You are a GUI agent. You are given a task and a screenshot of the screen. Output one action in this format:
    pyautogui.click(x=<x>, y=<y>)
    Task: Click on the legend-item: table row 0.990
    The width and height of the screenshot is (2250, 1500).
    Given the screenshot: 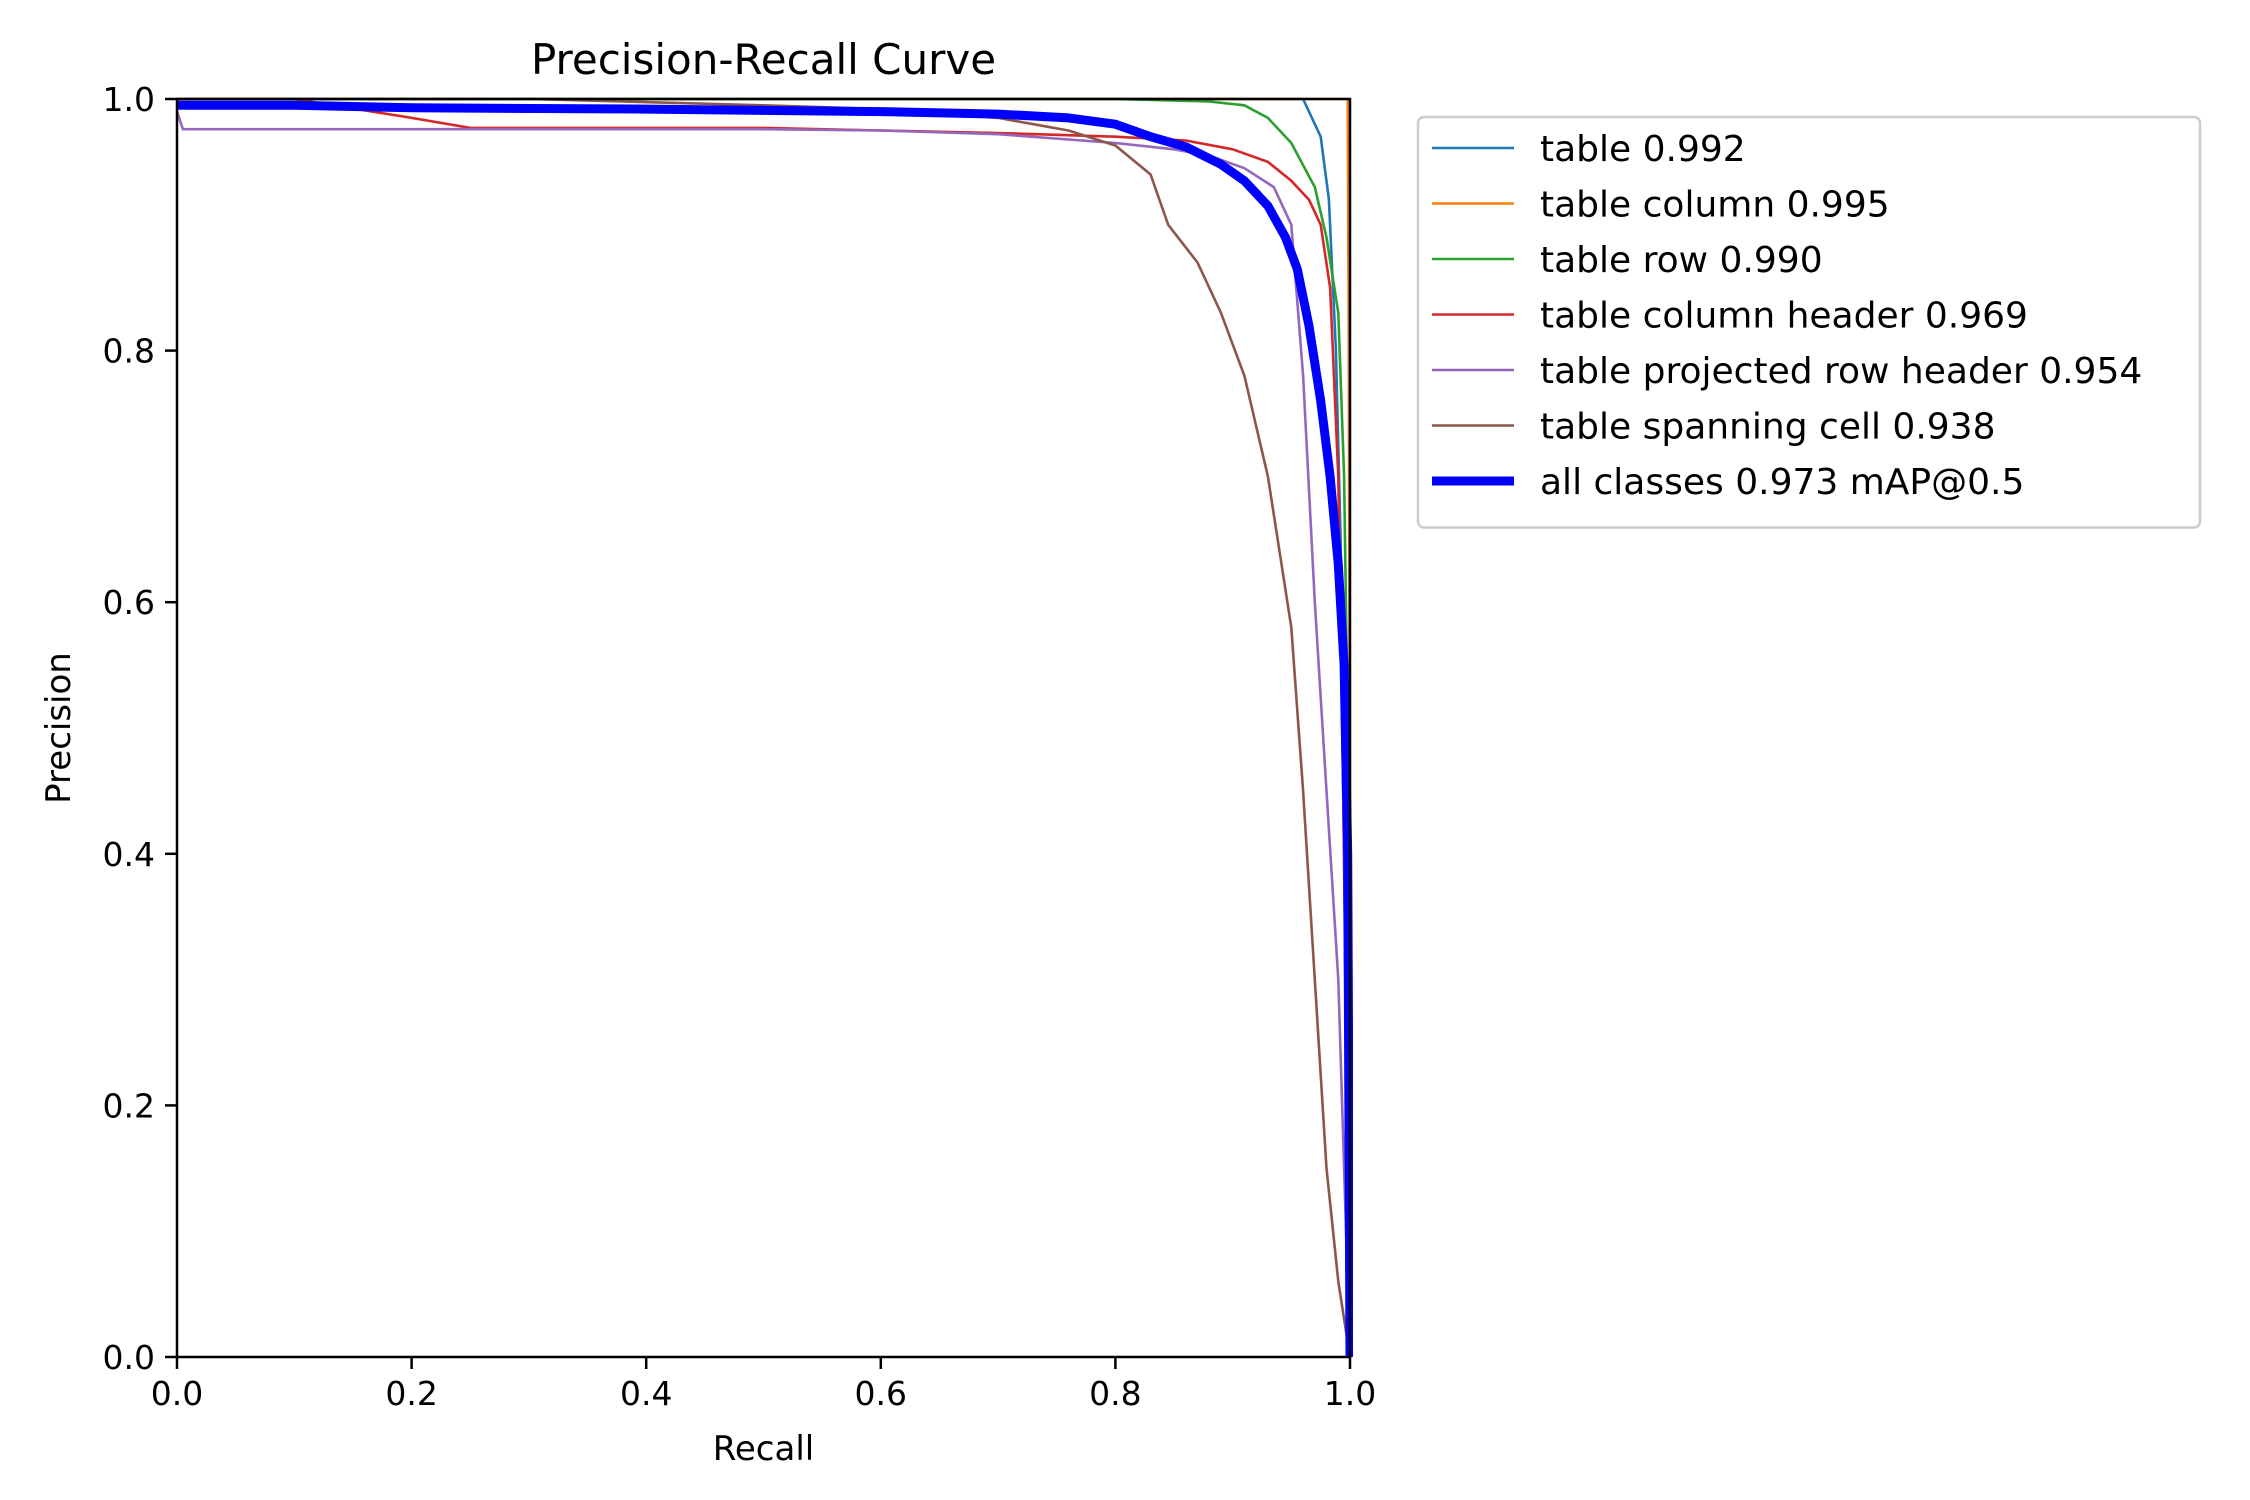 What is the action you would take?
    pyautogui.click(x=1627, y=260)
    